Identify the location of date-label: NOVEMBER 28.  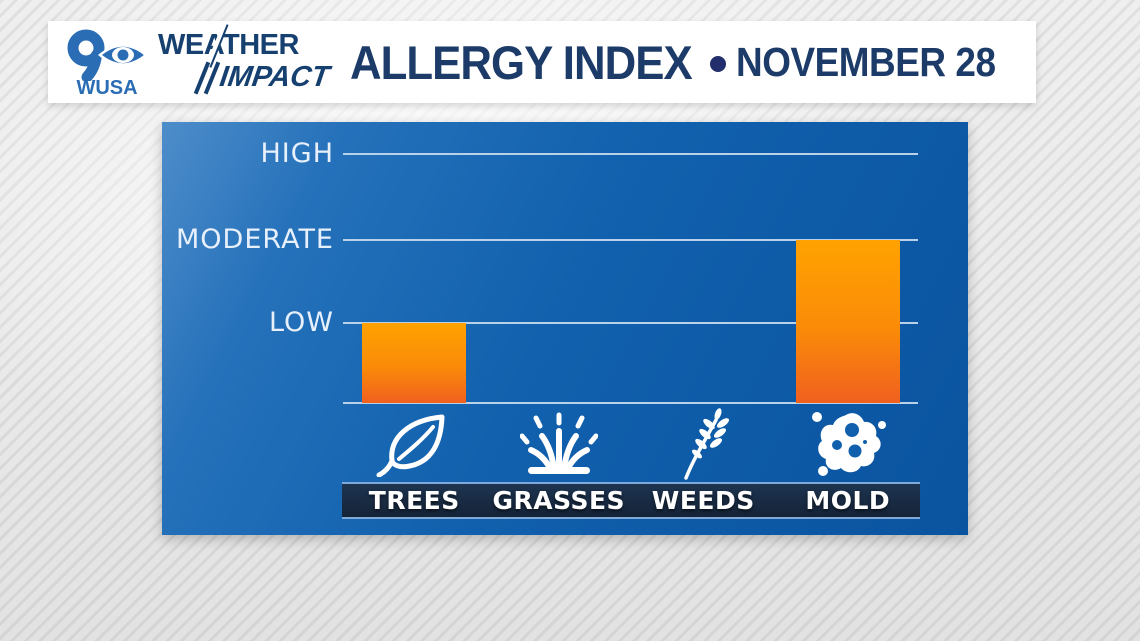
(866, 61).